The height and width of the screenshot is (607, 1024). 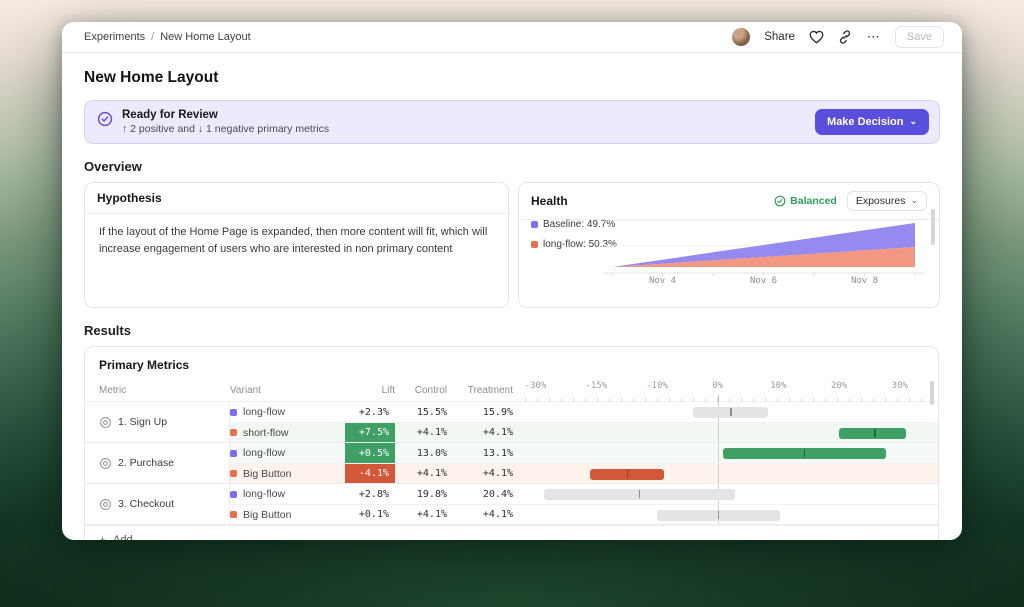 I want to click on metric-cell: 2. Purchase, so click(x=157, y=463).